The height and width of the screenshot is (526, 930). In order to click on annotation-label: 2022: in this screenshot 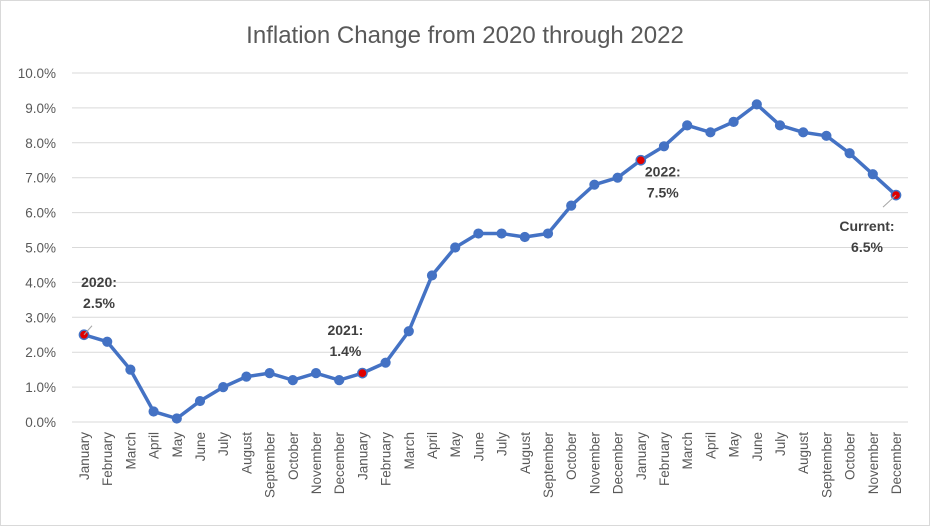, I will do `click(663, 171)`.